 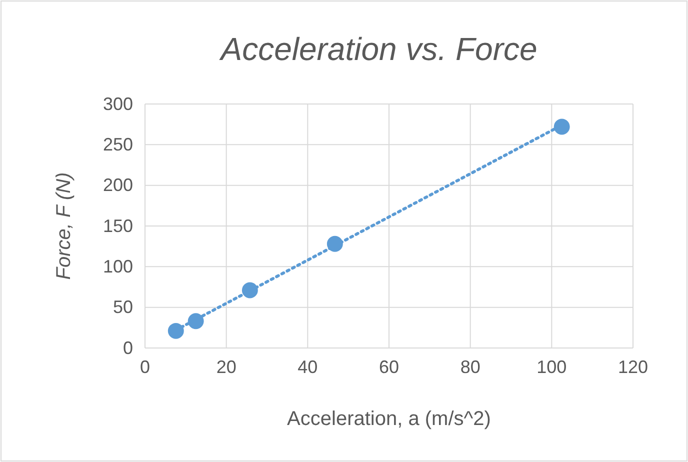 I want to click on x-tick-label: 60, so click(x=389, y=366).